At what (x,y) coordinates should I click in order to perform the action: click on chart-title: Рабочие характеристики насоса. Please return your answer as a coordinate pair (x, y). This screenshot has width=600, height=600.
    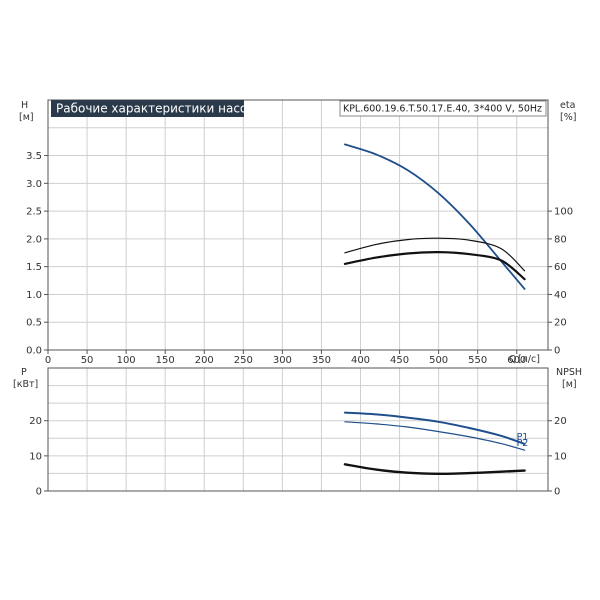
    Looking at the image, I should click on (158, 109).